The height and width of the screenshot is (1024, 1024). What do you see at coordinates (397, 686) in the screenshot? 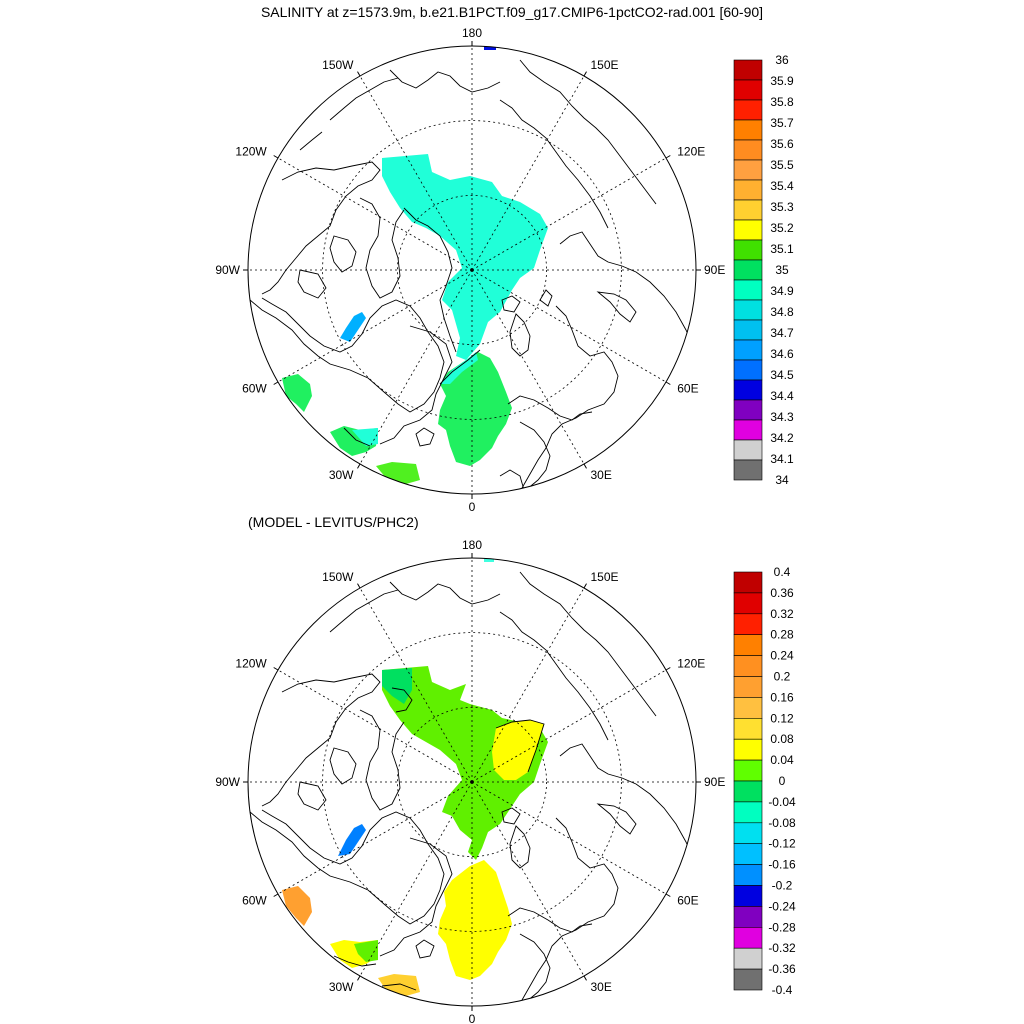
I see `arctic-anomaly-green-edge` at bounding box center [397, 686].